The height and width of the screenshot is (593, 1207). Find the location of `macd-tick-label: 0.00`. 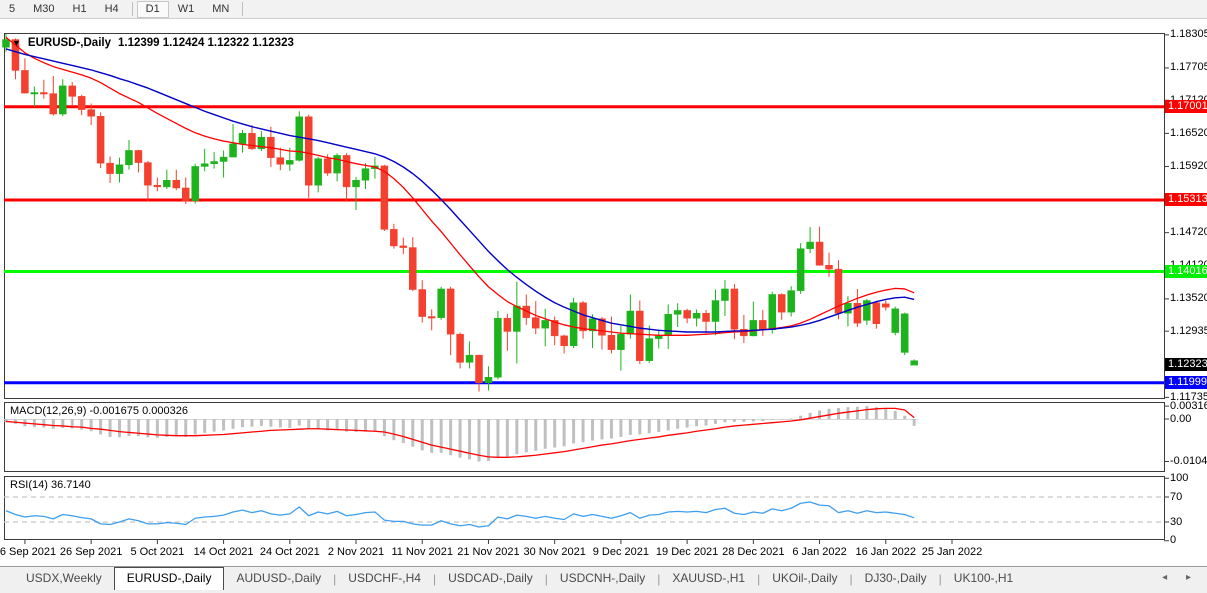

macd-tick-label: 0.00 is located at coordinates (1181, 418).